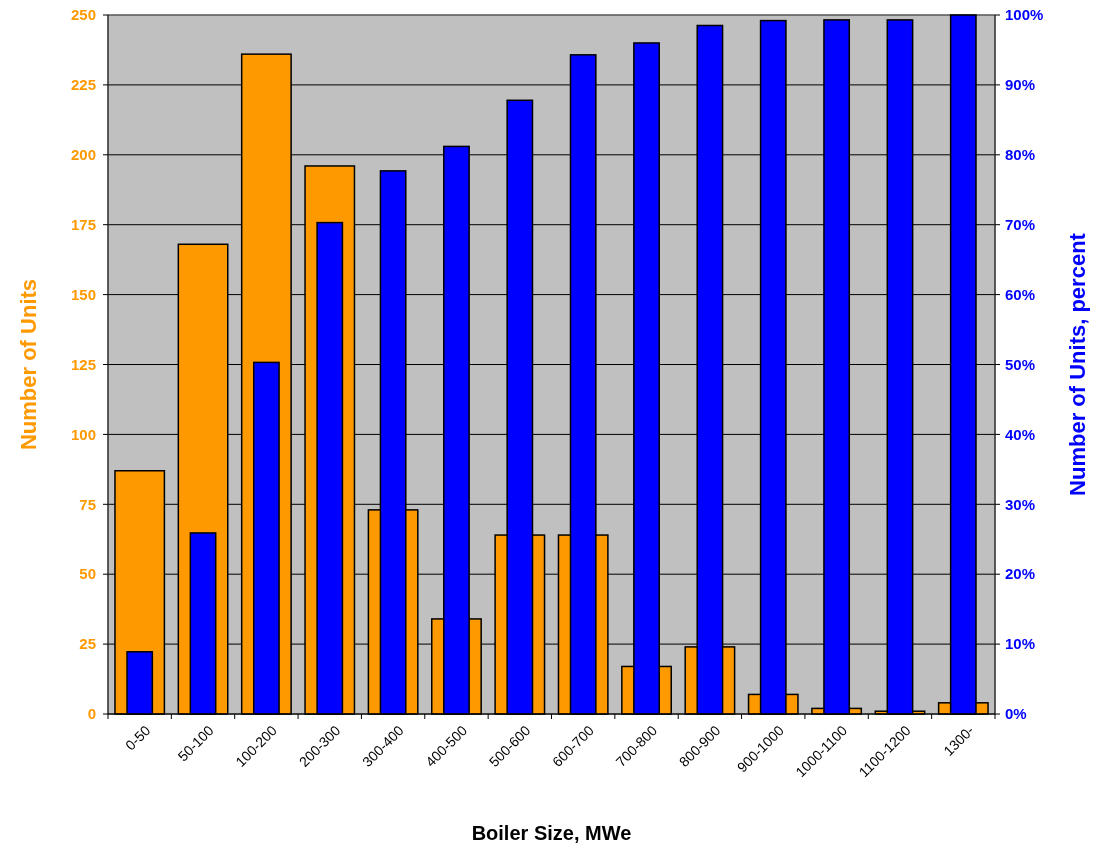  Describe the element at coordinates (1020, 364) in the screenshot. I see `y2-tick-label: 50%` at that location.